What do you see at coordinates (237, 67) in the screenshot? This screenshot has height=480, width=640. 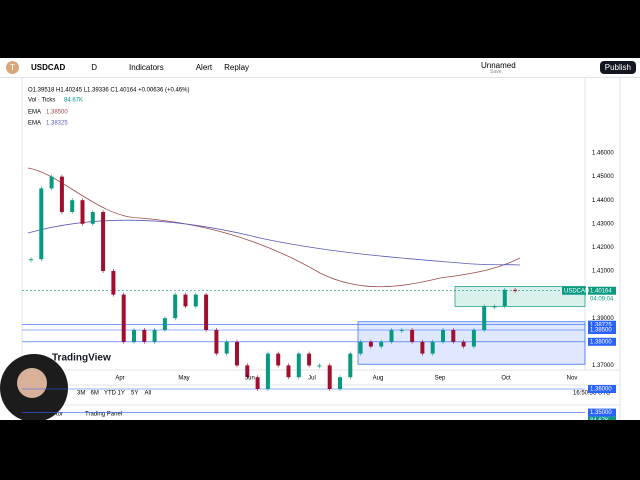 I see `replay: Replay` at bounding box center [237, 67].